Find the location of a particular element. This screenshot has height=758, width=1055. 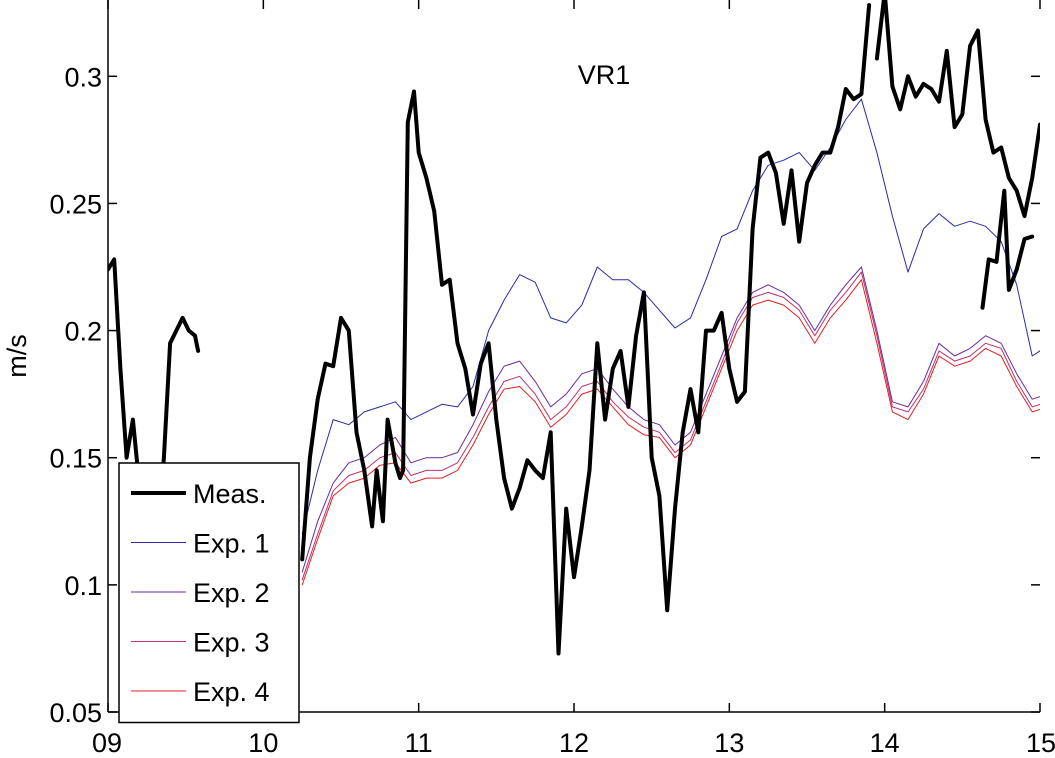

legend-item: Exp. 3 is located at coordinates (200, 643).